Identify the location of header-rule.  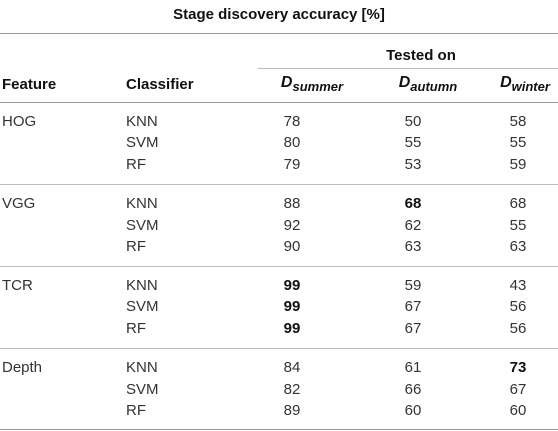
(279, 102).